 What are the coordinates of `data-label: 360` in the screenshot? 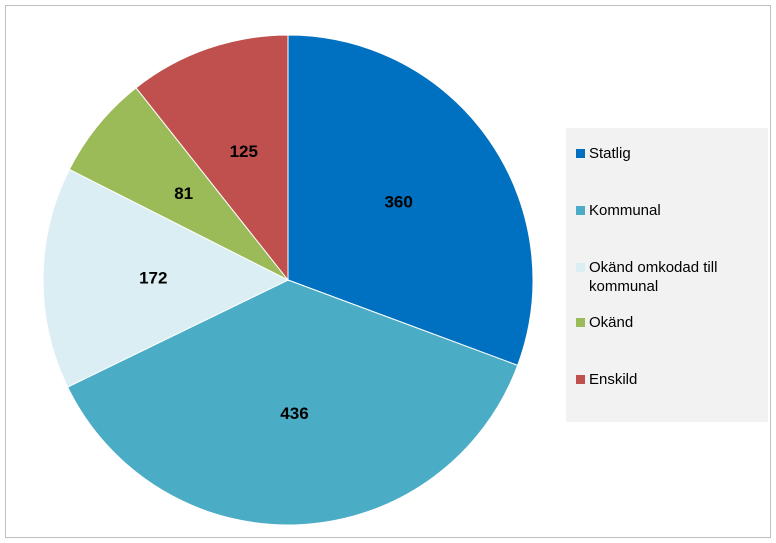 It's located at (398, 202).